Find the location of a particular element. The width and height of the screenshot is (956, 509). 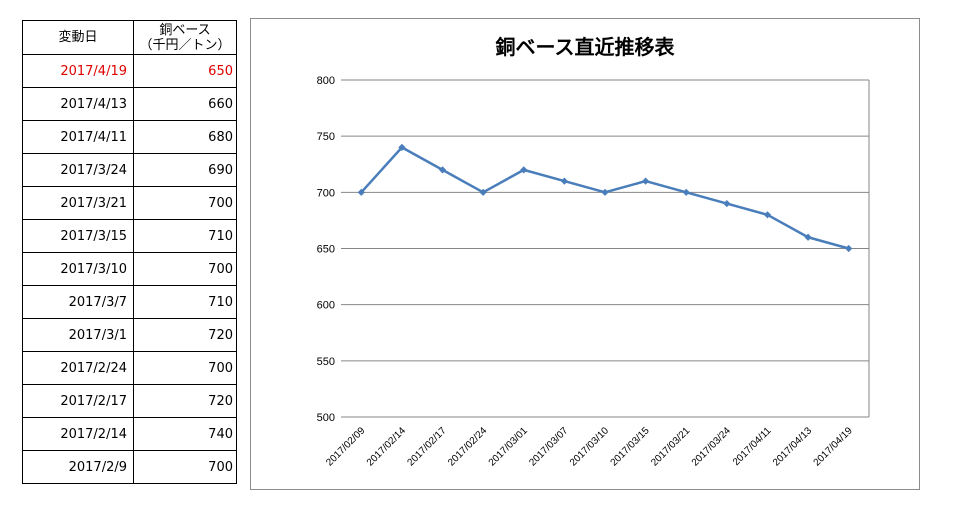

table-row: 2017/4/19 650 is located at coordinates (129, 71).